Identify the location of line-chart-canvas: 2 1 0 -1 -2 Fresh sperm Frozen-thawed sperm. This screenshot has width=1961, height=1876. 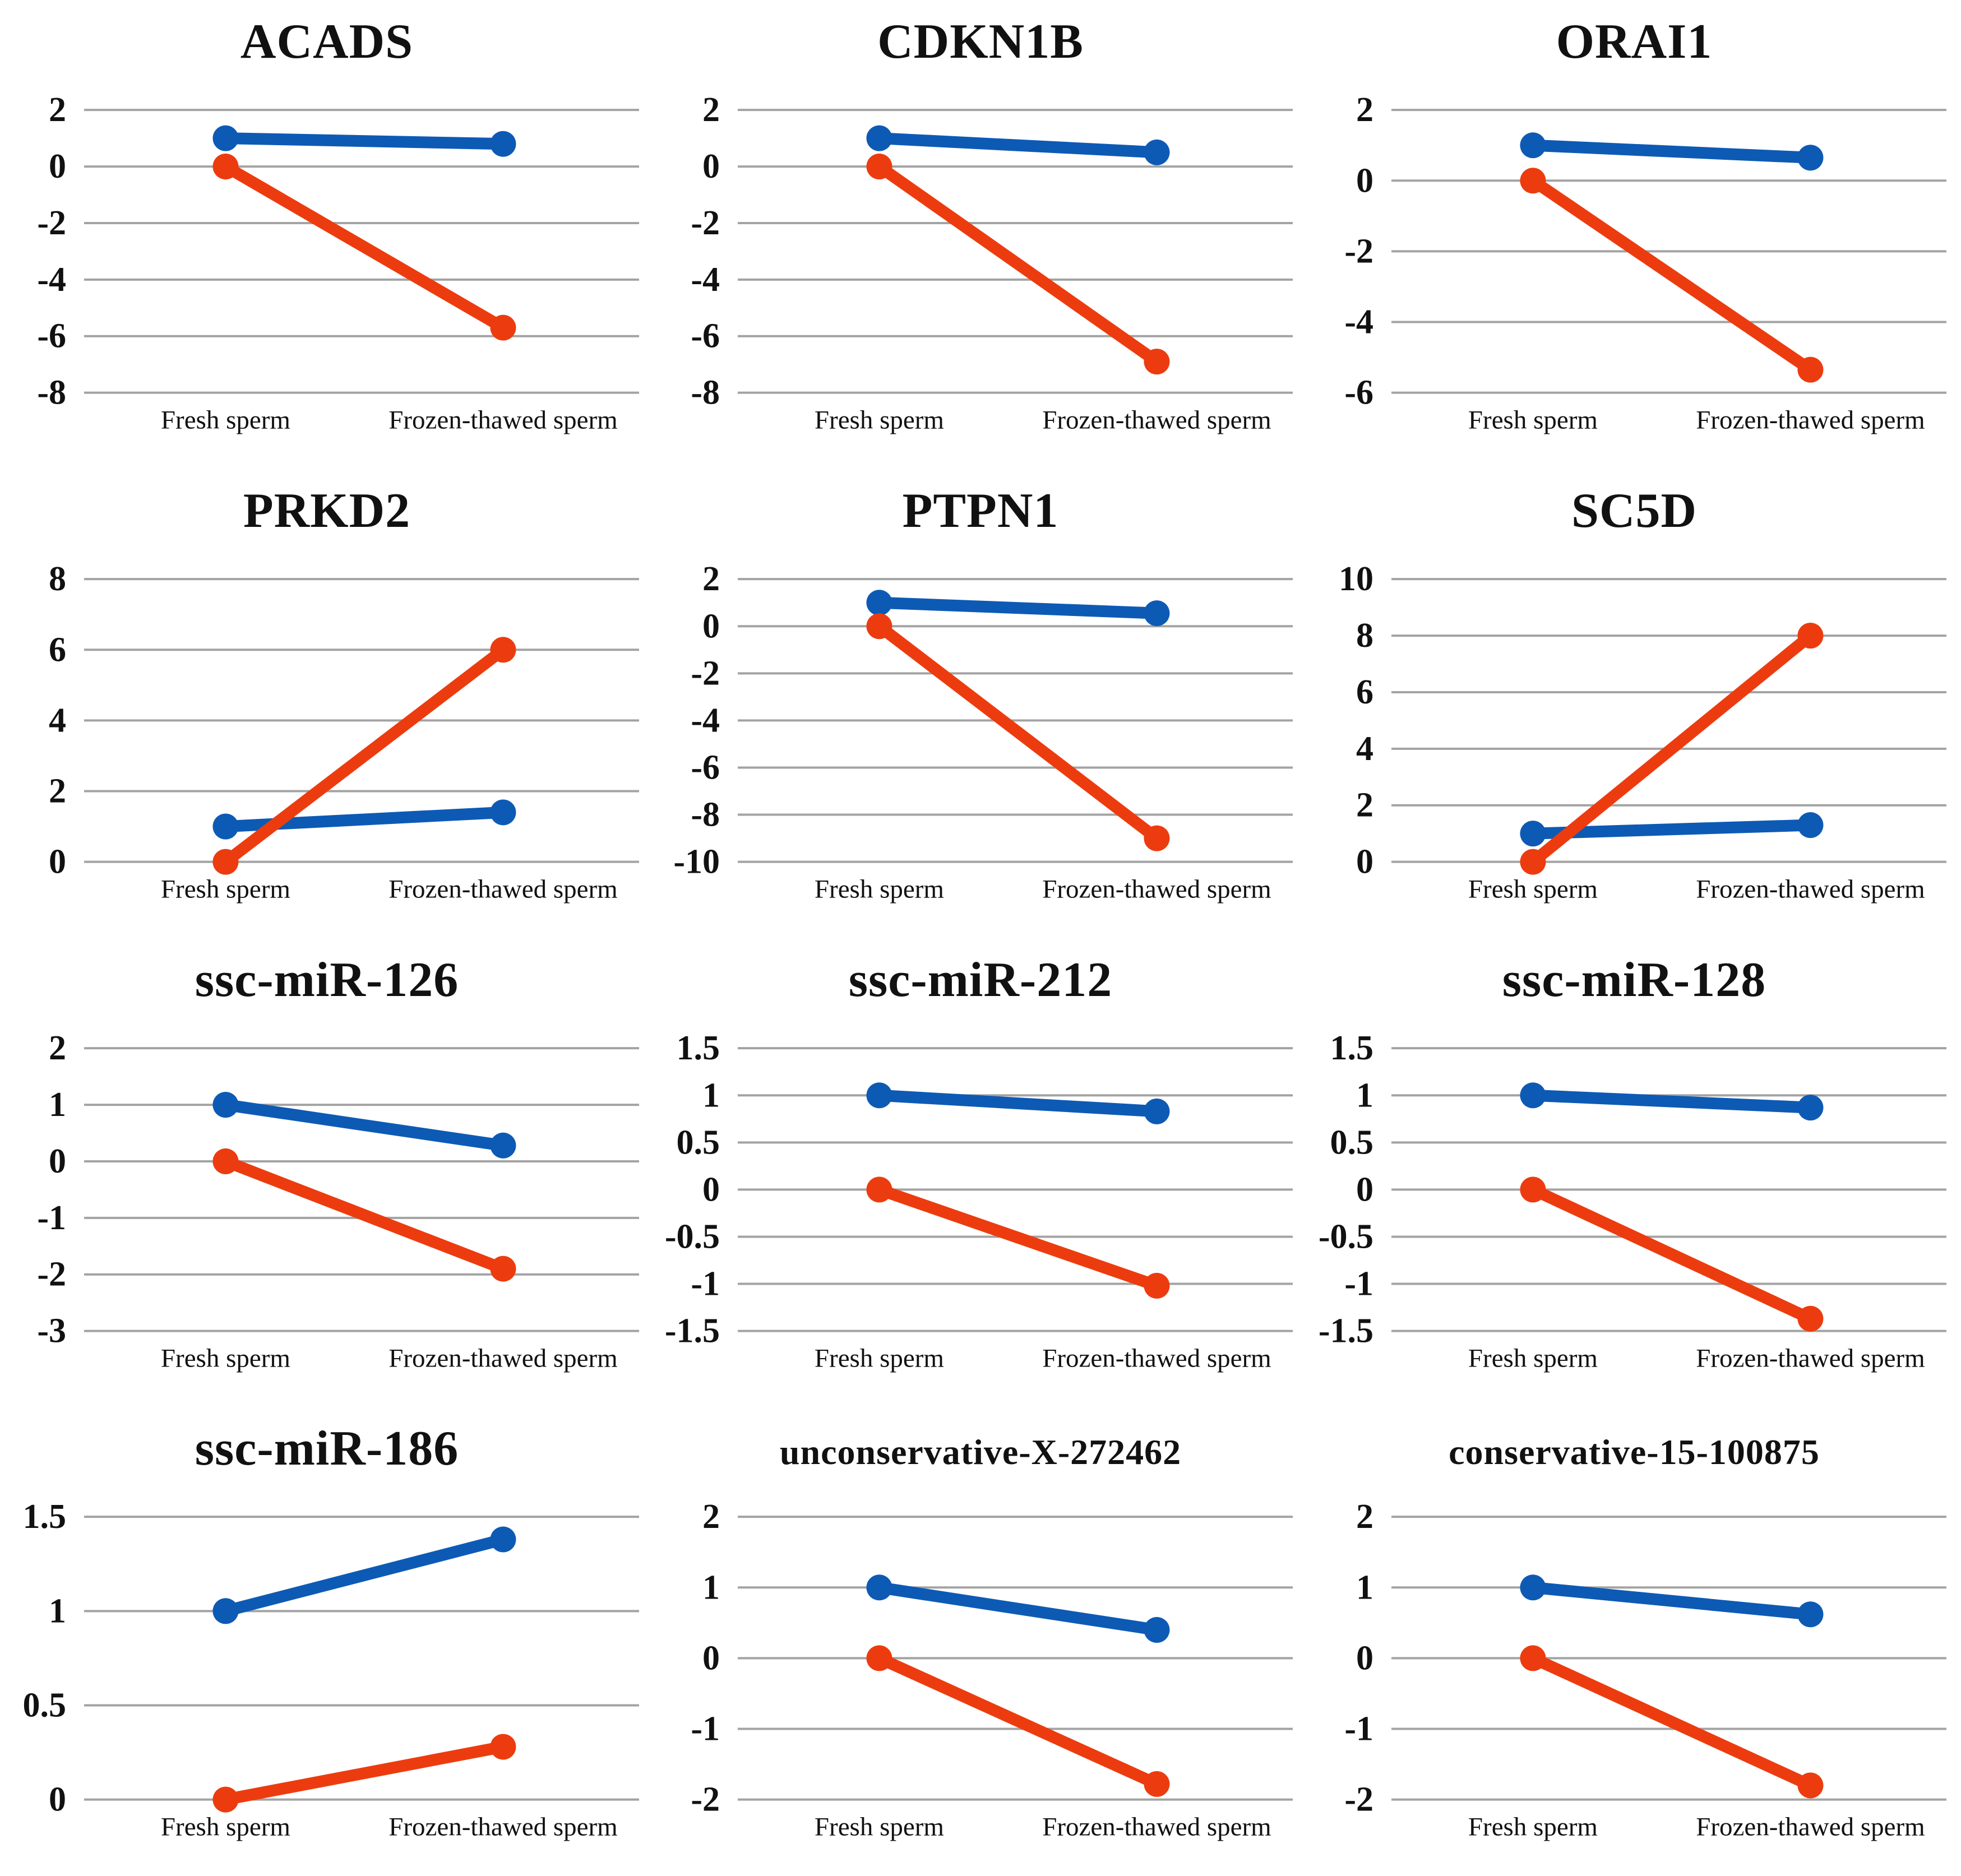
(1645, 1670).